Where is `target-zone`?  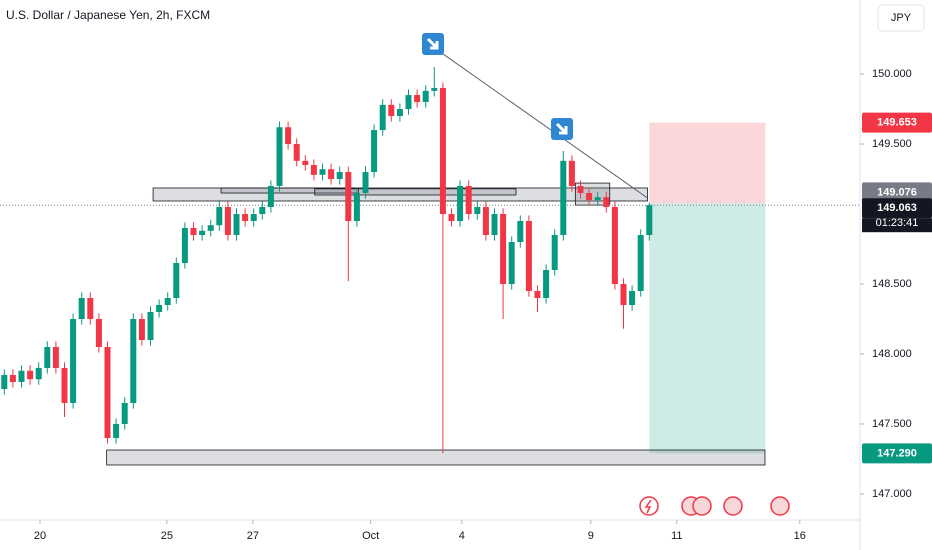 target-zone is located at coordinates (707, 328).